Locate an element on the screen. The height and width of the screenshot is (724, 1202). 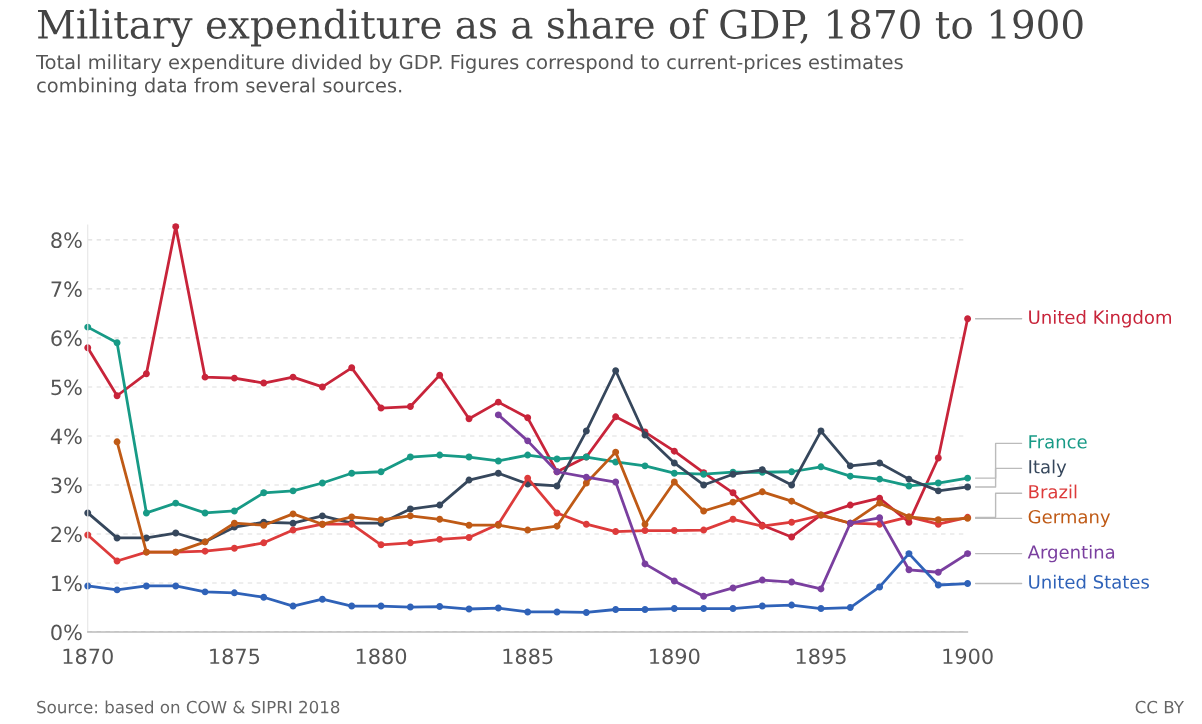
x-tick-label: 1885 is located at coordinates (528, 656).